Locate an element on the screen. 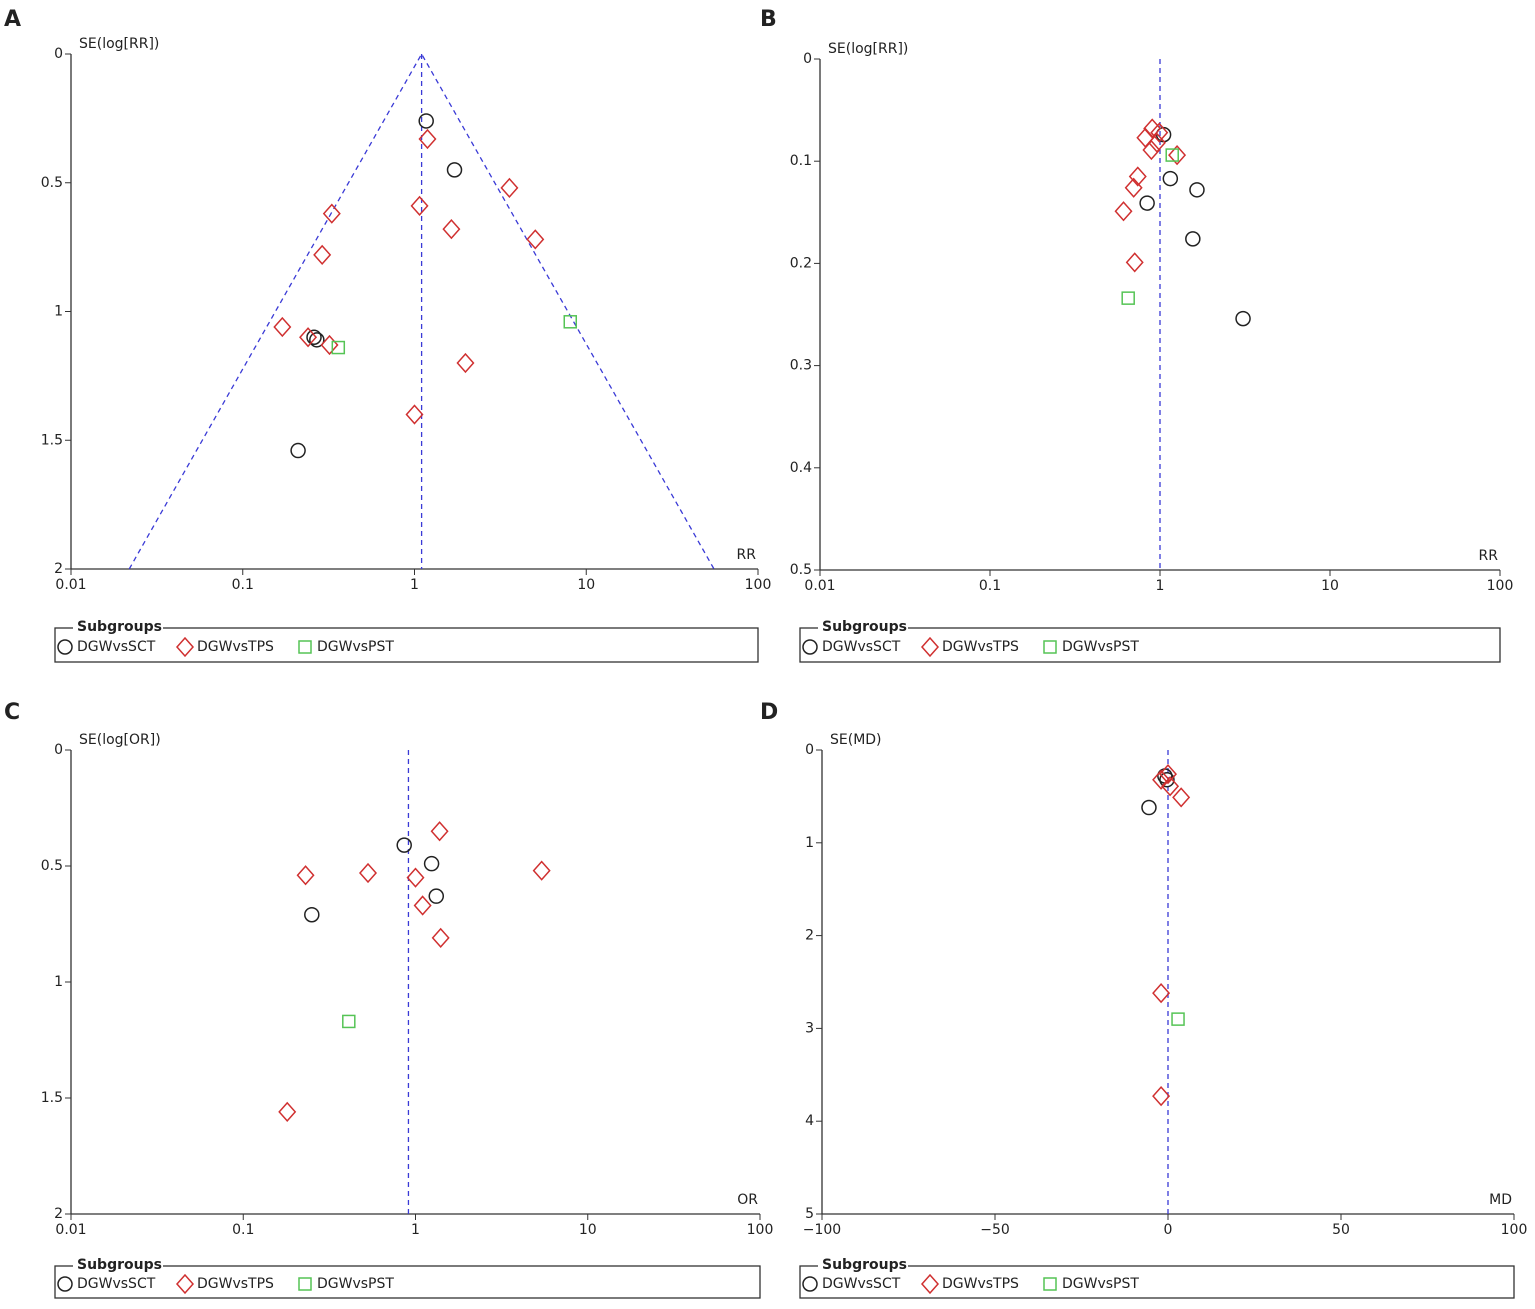 The height and width of the screenshot is (1309, 1535). x-tick-label: −50 is located at coordinates (995, 1230).